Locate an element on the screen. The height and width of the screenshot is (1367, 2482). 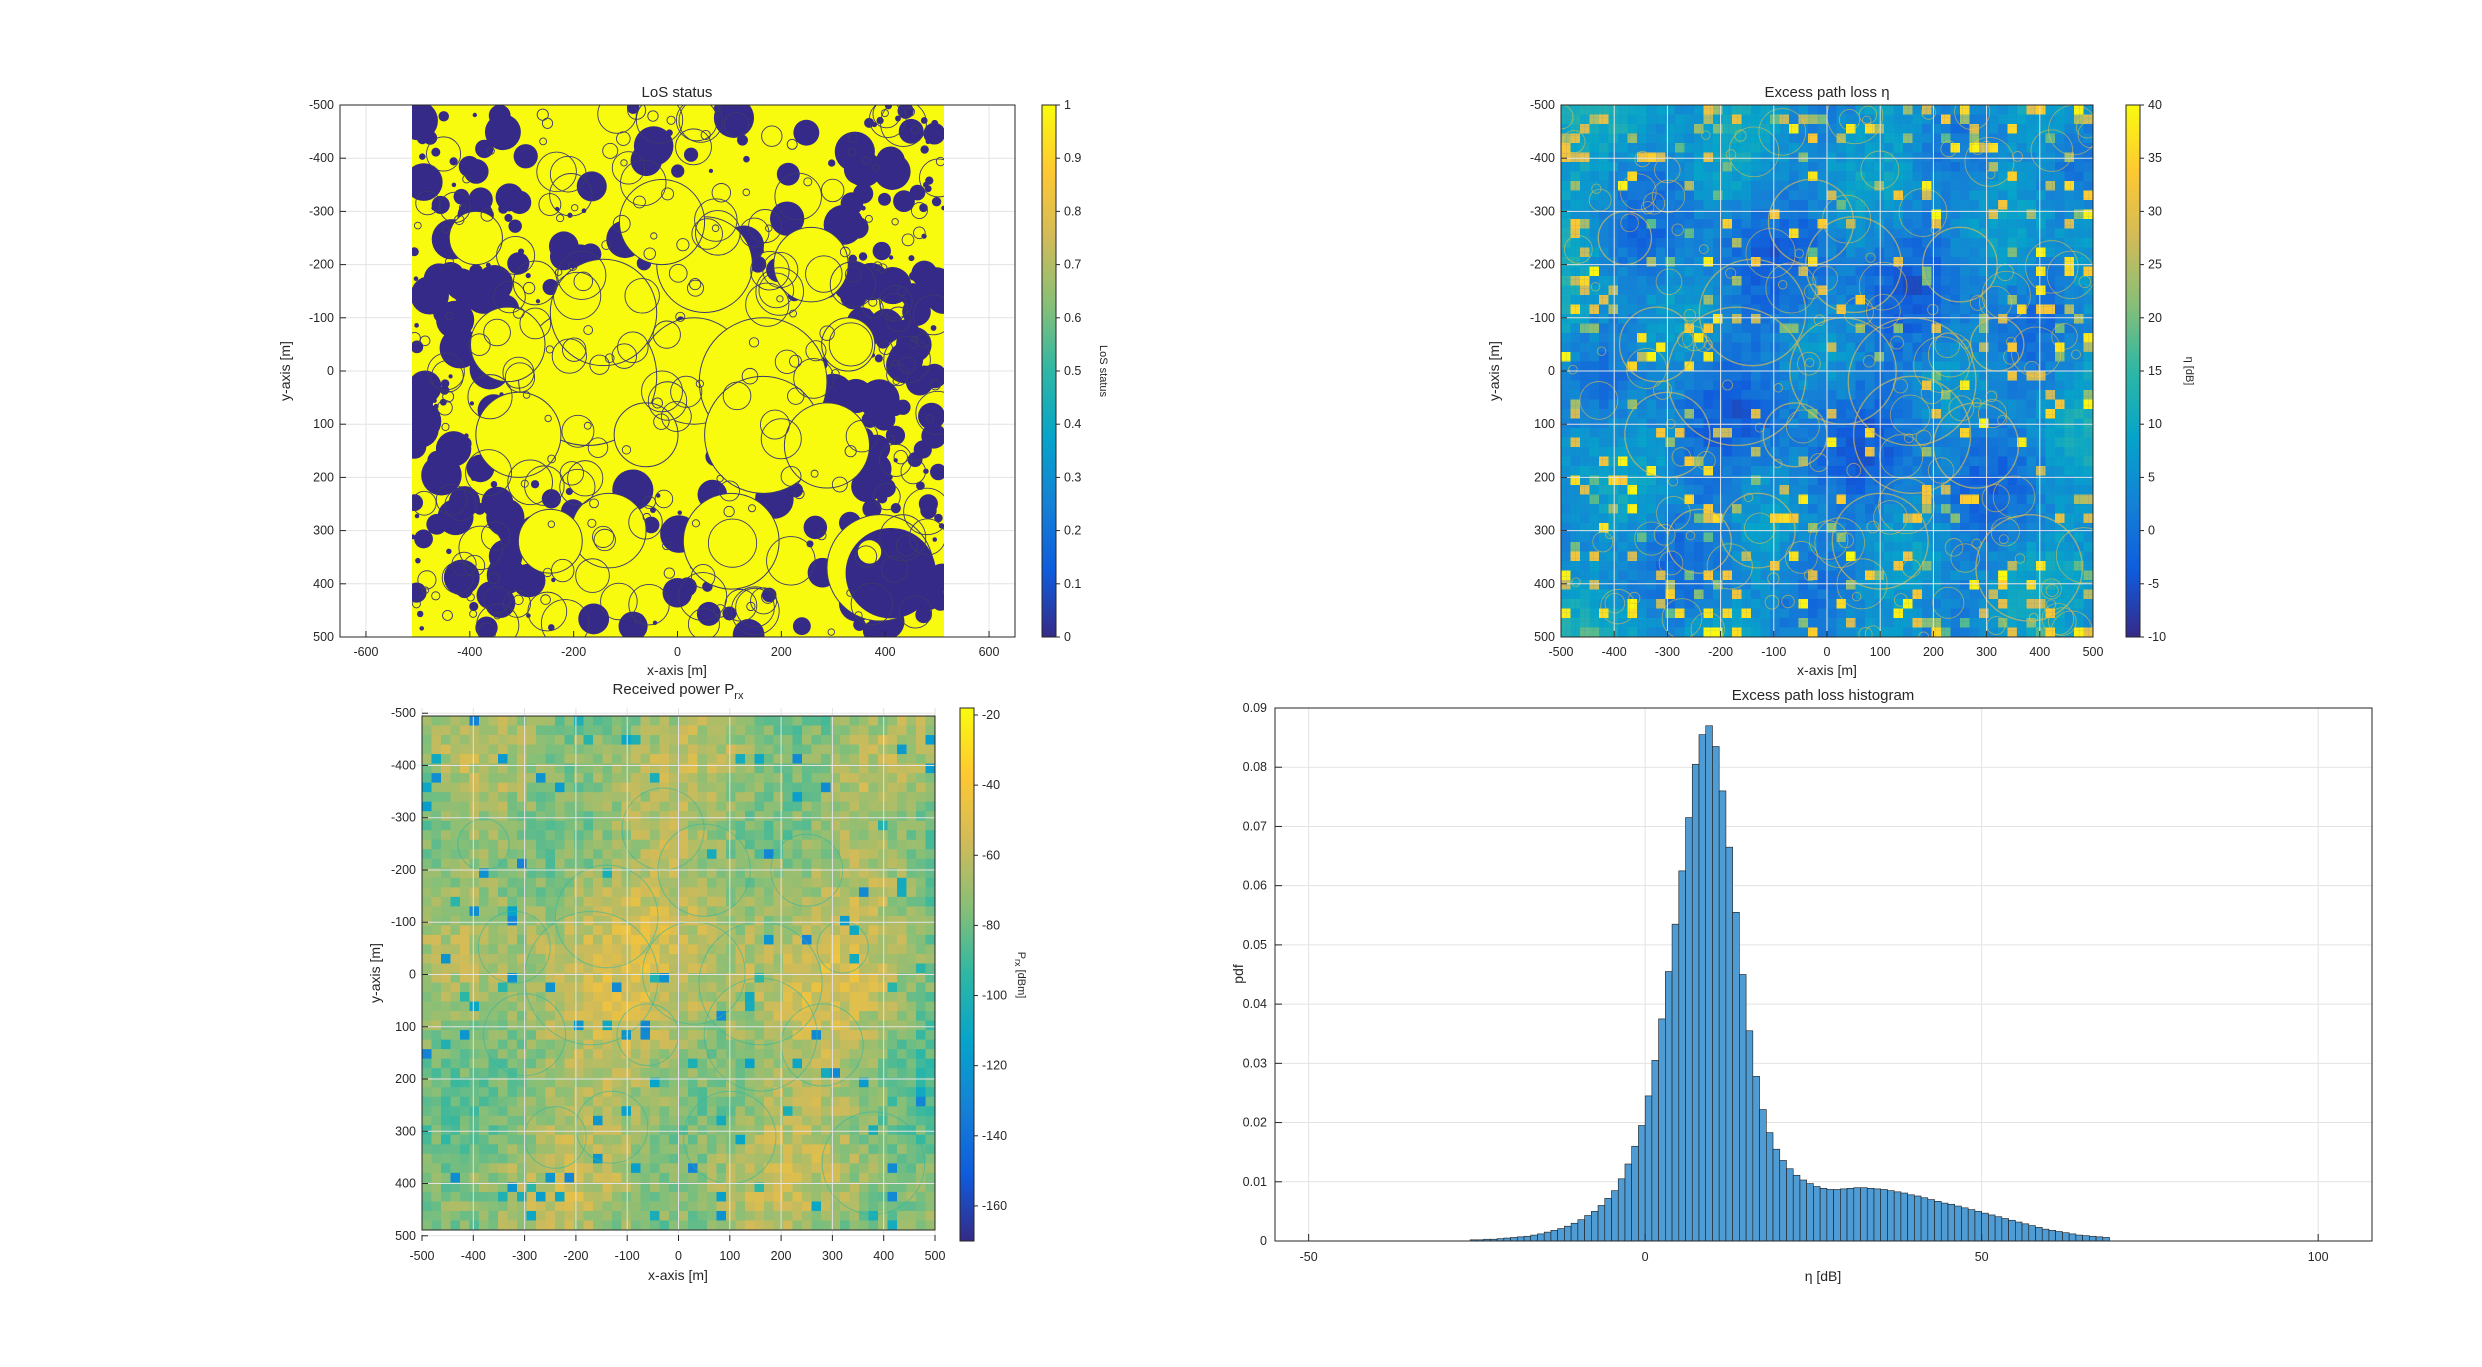
eta-cbtick-label: -5 is located at coordinates (2153, 584).